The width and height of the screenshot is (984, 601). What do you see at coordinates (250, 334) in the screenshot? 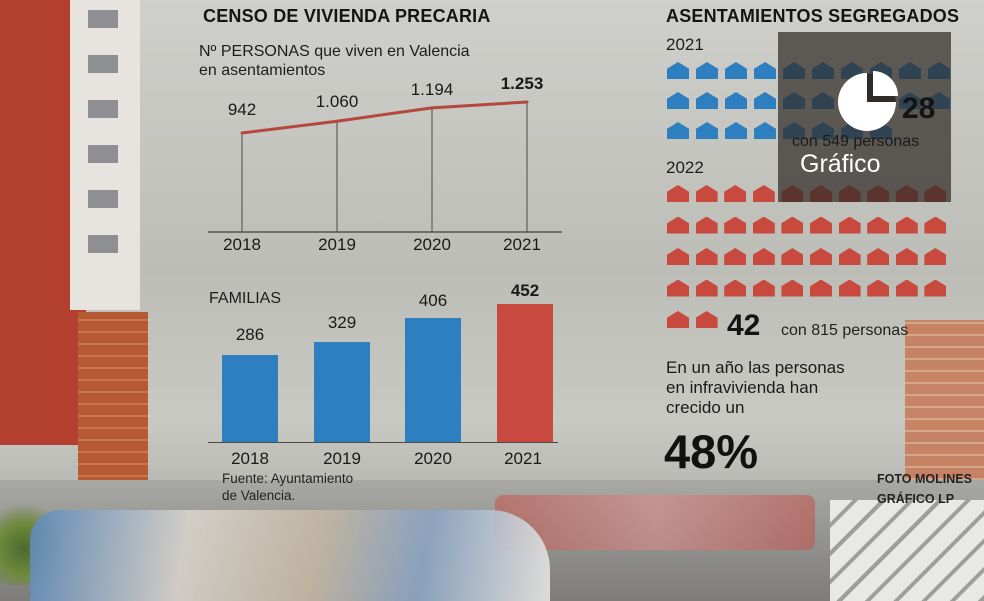
I see `bar-label-2018: 286` at bounding box center [250, 334].